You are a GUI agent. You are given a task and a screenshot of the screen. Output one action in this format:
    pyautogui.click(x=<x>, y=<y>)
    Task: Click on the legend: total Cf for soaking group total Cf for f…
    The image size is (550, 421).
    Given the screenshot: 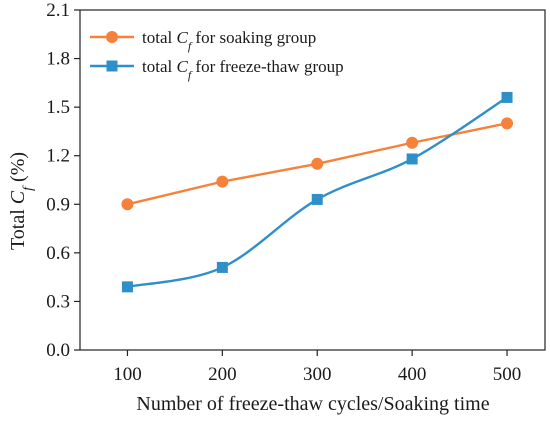 What is the action you would take?
    pyautogui.click(x=217, y=55)
    